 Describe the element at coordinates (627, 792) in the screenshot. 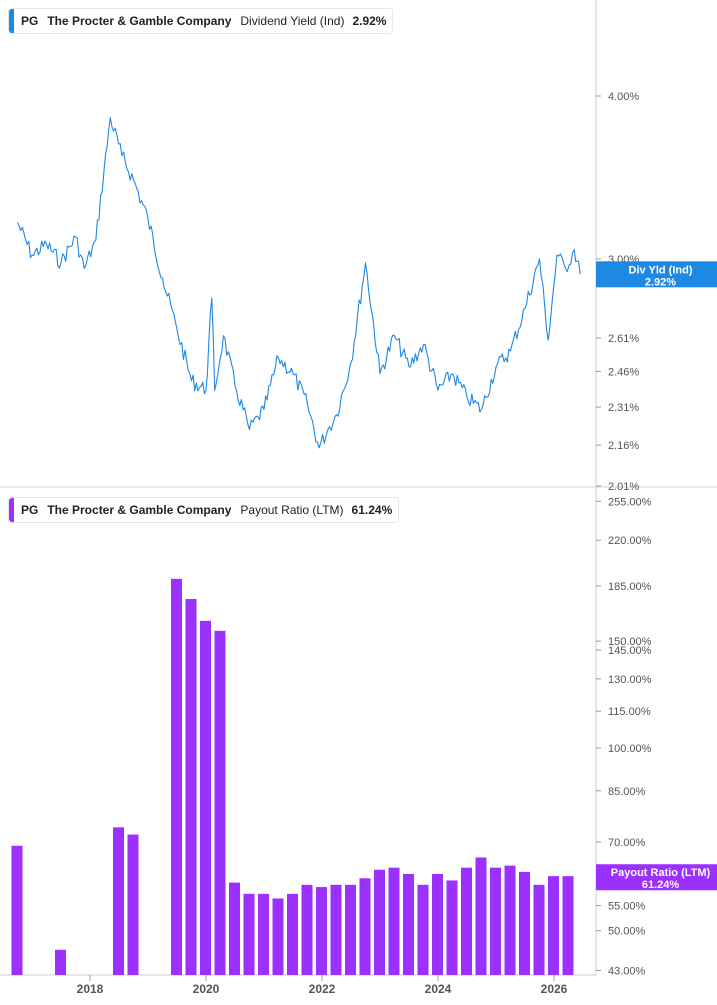

I see `y-tick-label: 85.00%` at that location.